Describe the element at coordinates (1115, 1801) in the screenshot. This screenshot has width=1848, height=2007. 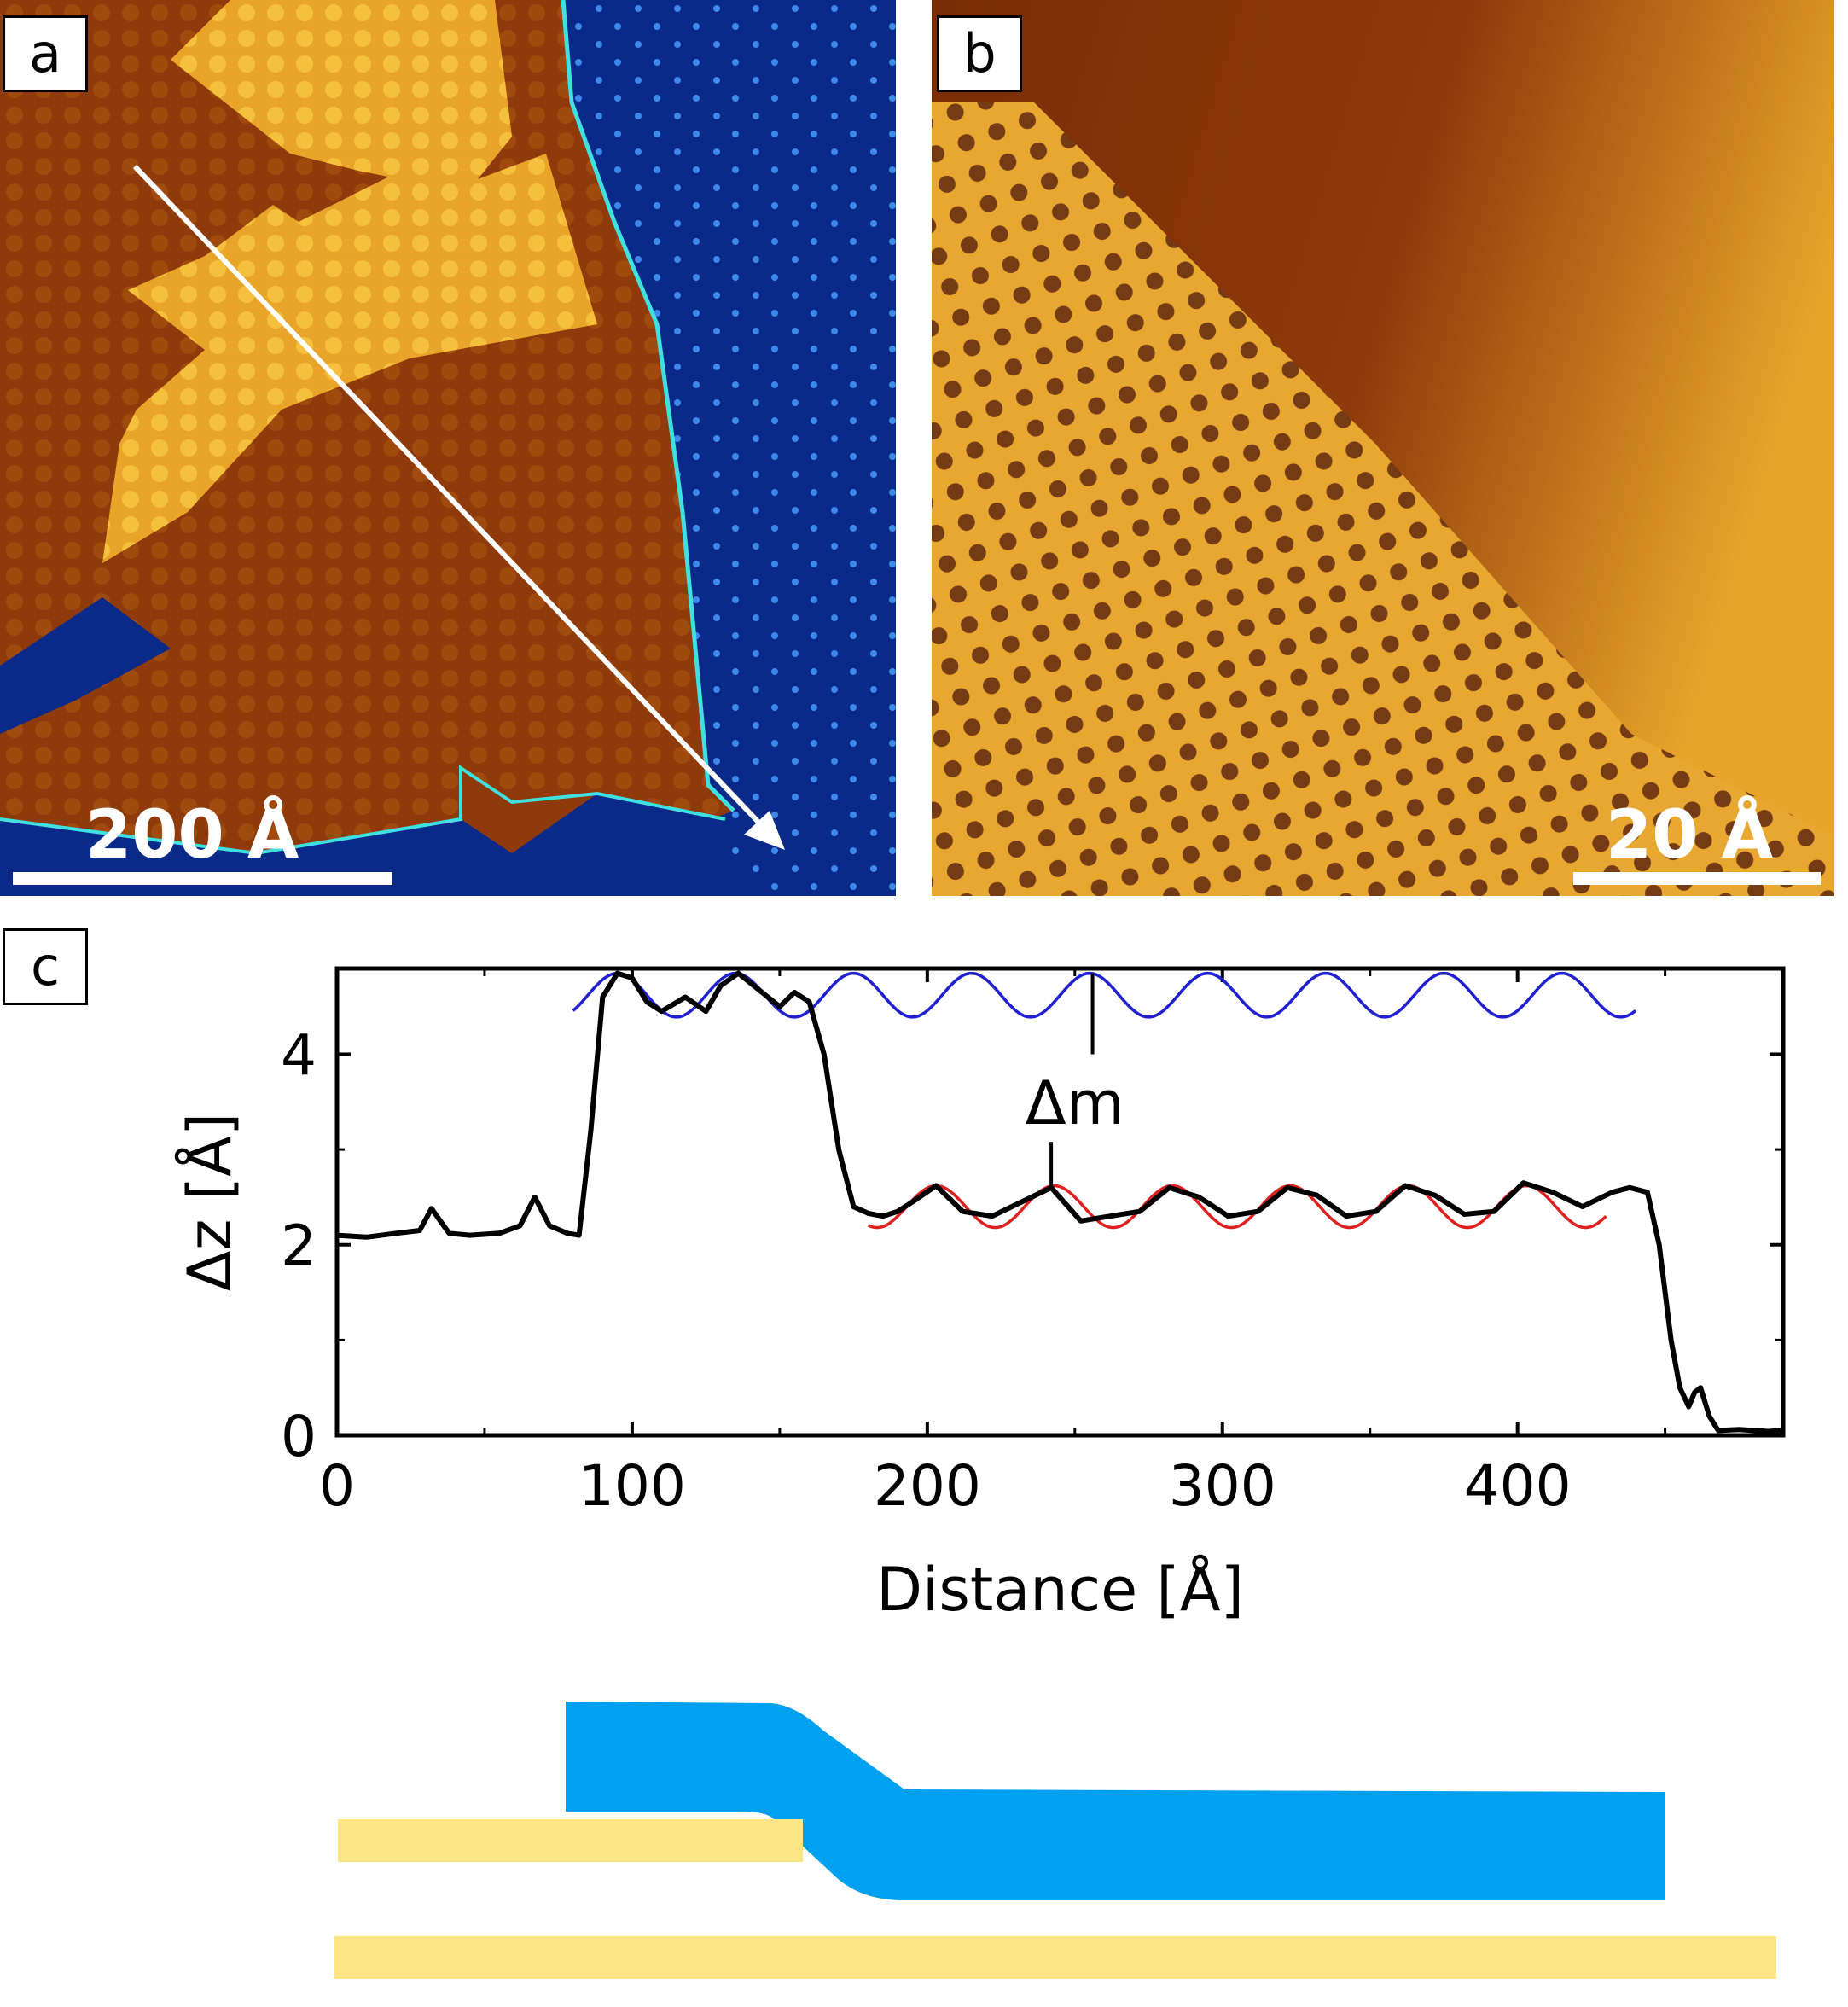
I see `schematic-top-layer` at that location.